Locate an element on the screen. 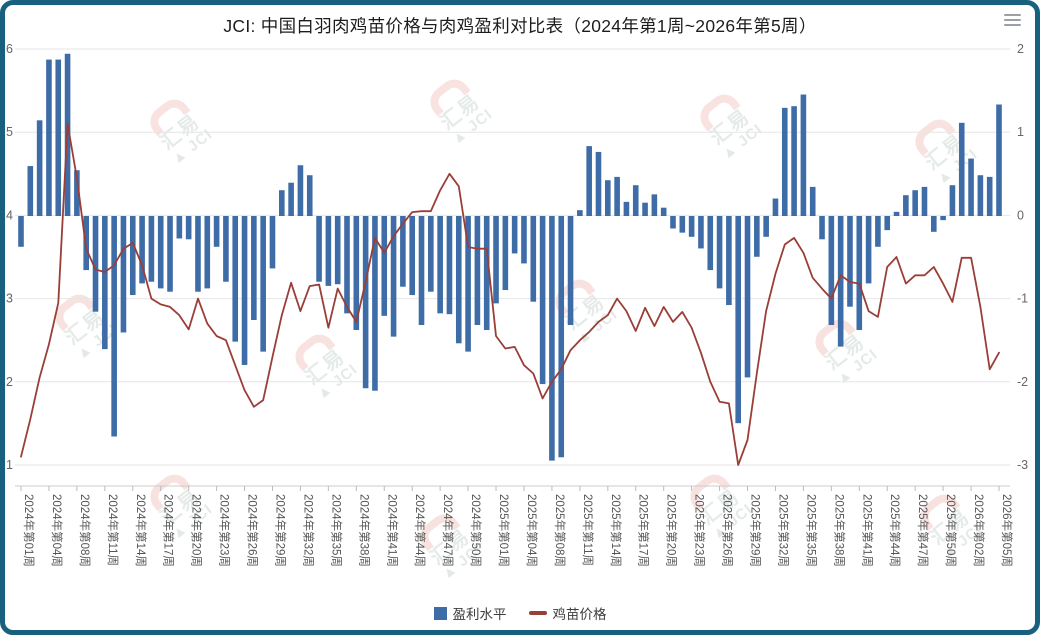  svg-text: 5 is located at coordinates (9, 132).